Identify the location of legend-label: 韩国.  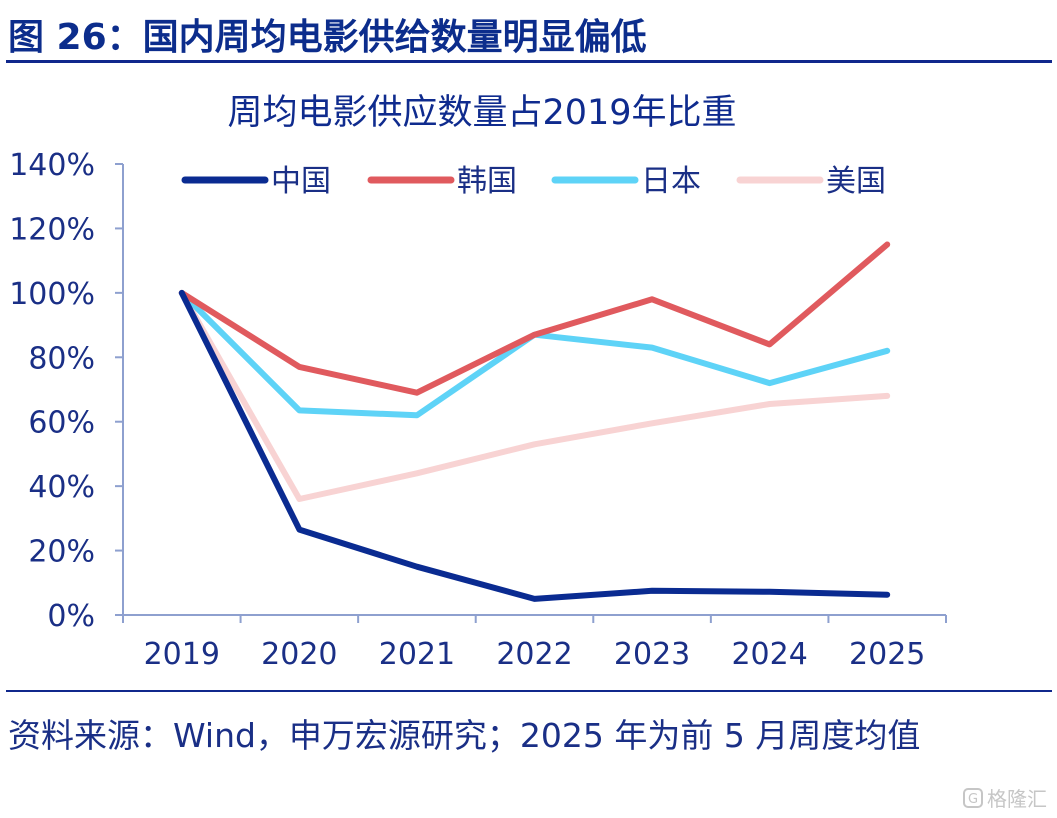
(487, 181).